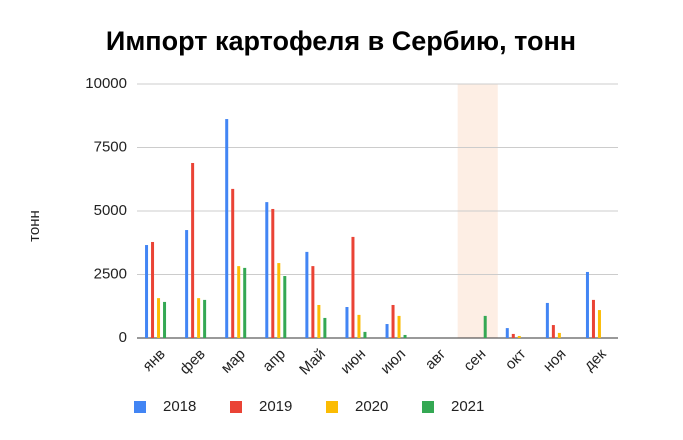  I want to click on x-tick-label: дек, so click(595, 359).